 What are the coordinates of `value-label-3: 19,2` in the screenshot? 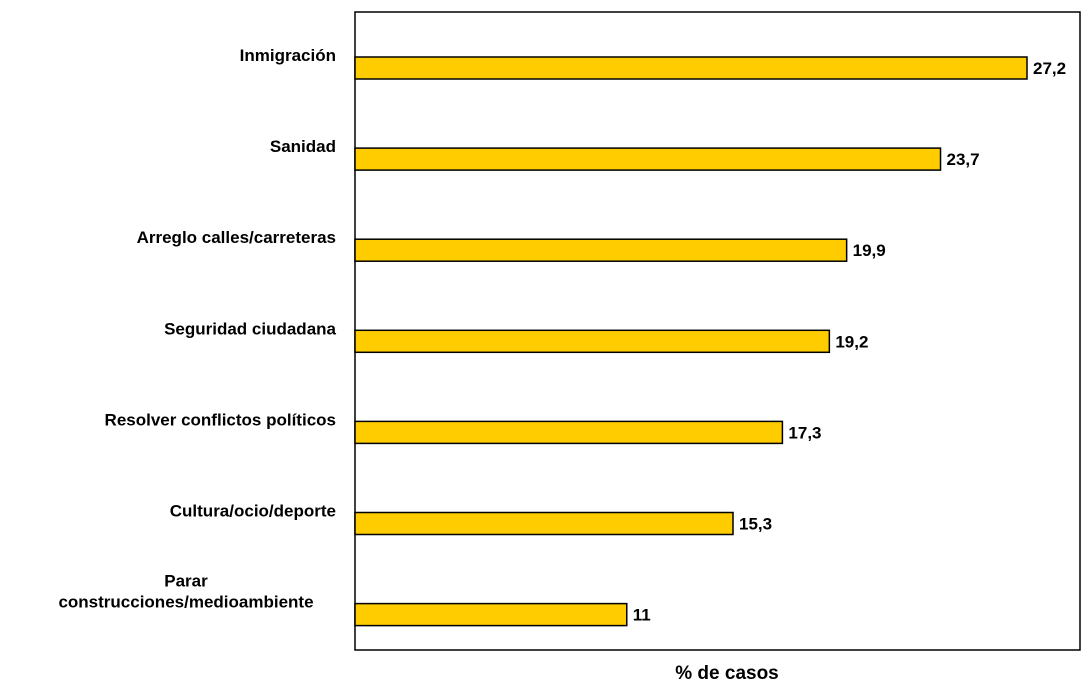 It's located at (851, 341).